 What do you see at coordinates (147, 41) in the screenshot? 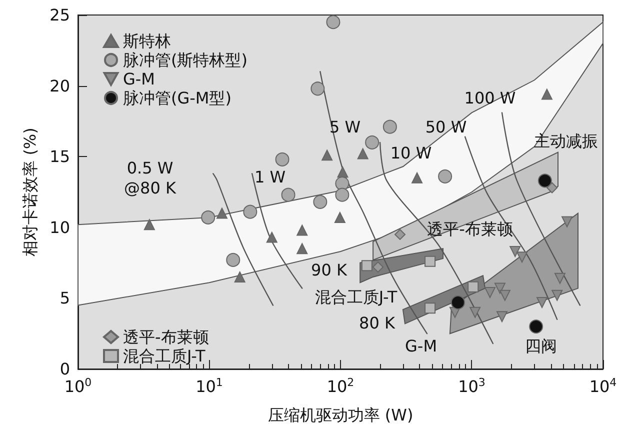
I see `legend-label: 斯特林` at bounding box center [147, 41].